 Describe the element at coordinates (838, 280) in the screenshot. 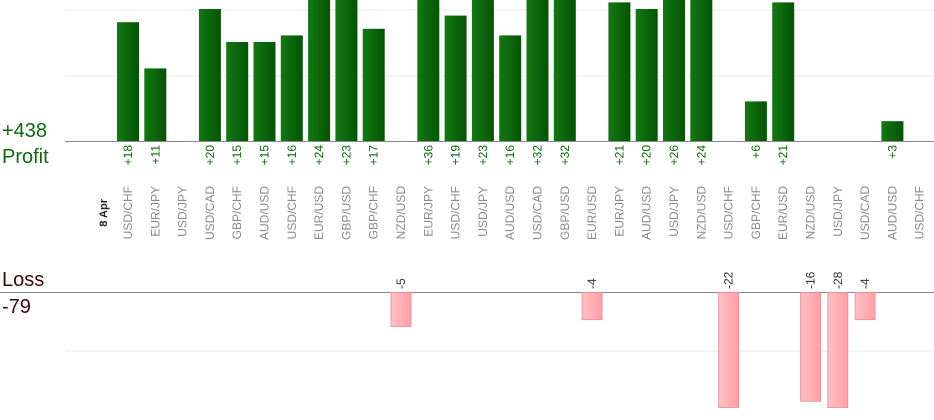

I see `loss-value-label: -28` at that location.